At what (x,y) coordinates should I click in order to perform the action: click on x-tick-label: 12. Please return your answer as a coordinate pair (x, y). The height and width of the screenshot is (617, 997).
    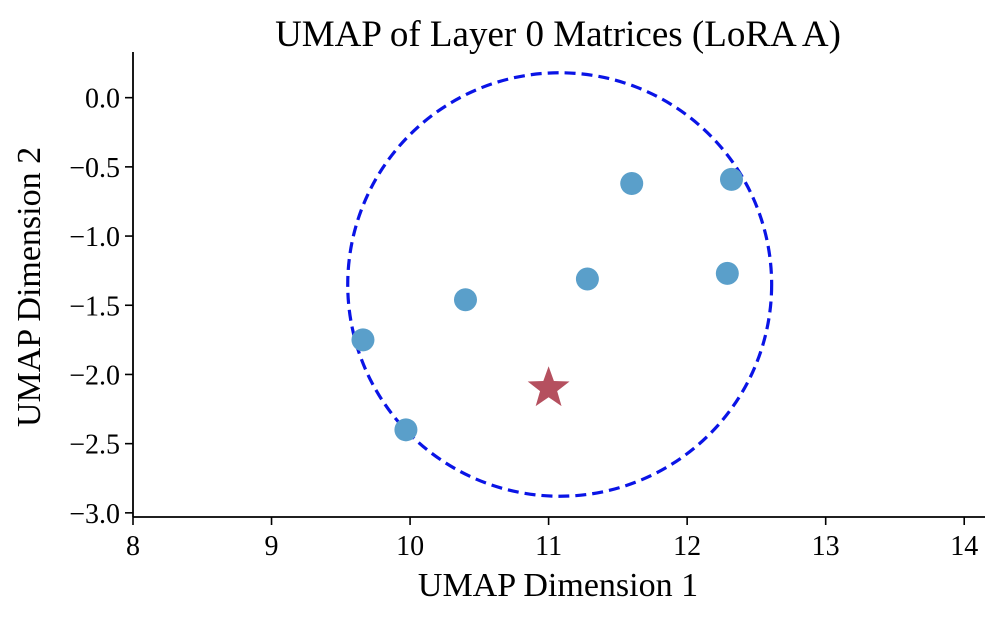
    Looking at the image, I should click on (687, 546).